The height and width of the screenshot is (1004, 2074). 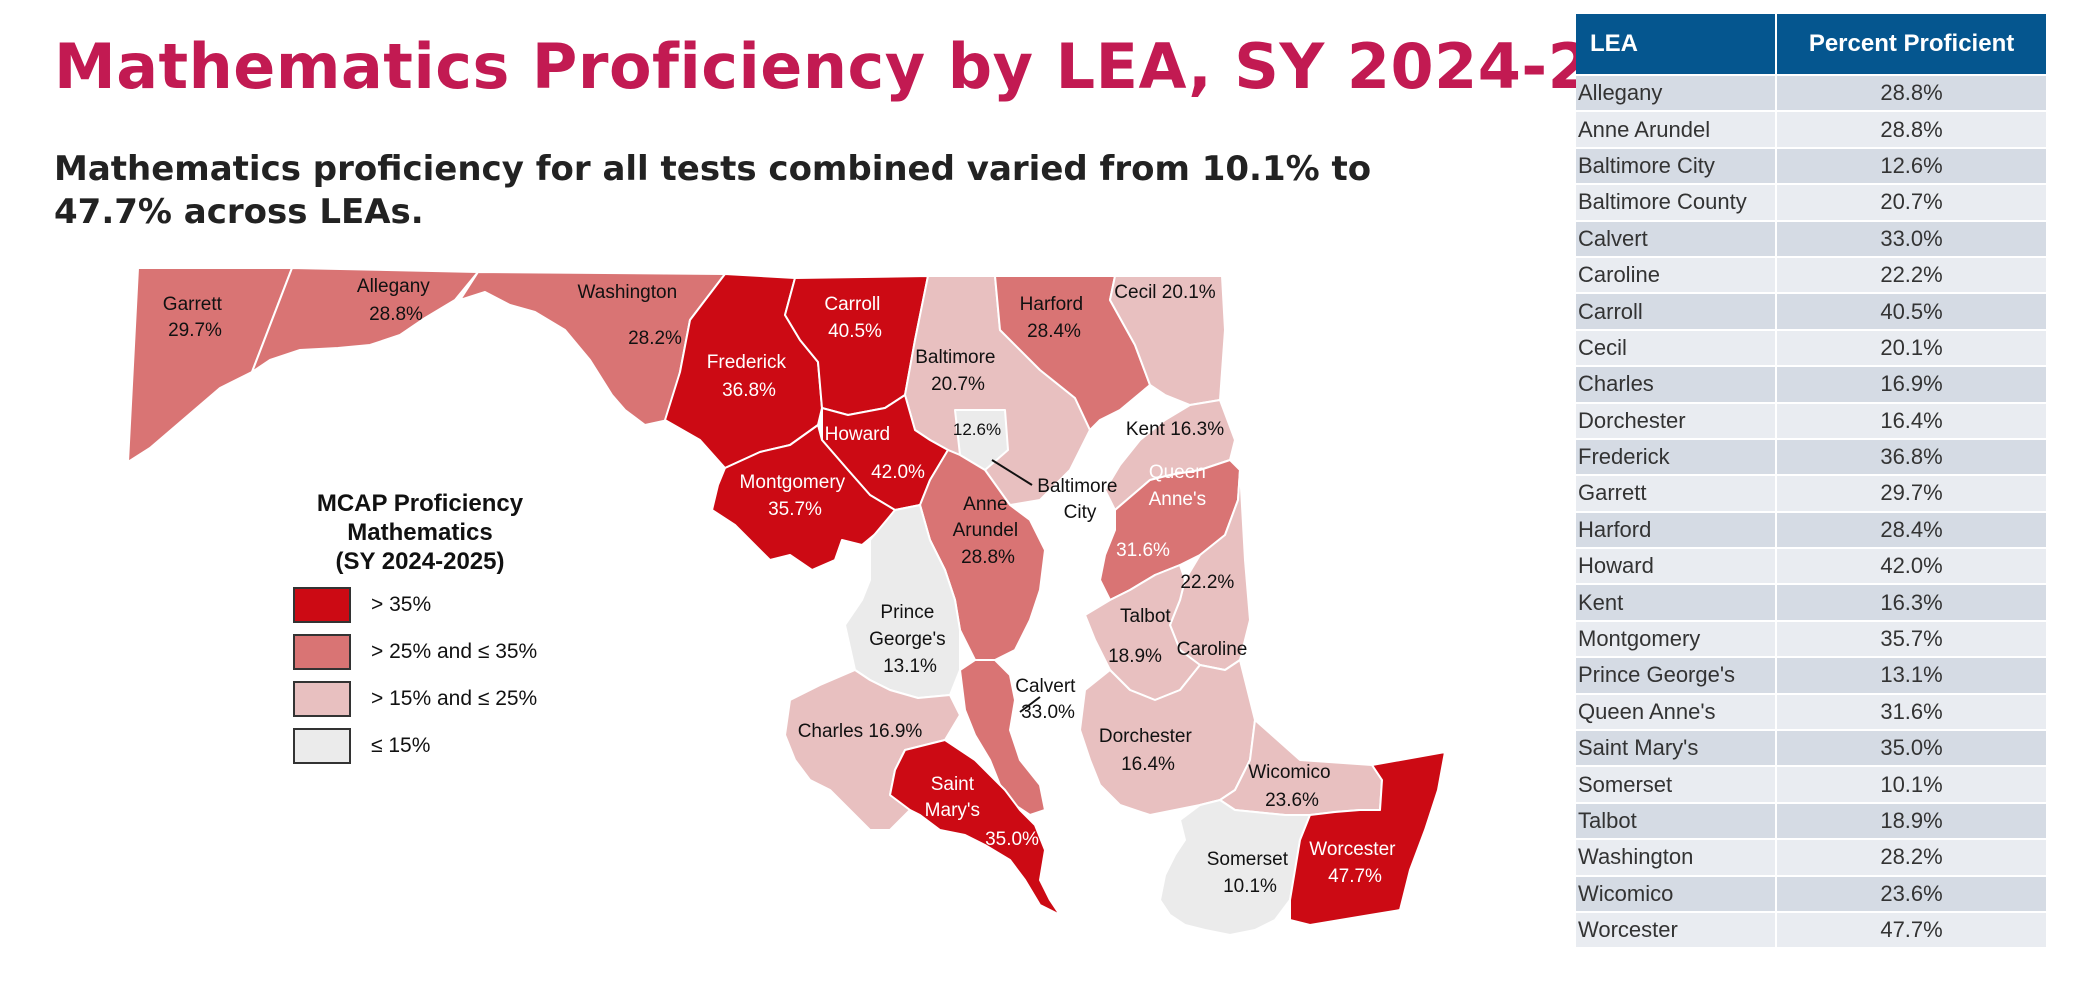 What do you see at coordinates (1910, 347) in the screenshot?
I see `cell-percent: 20.1%` at bounding box center [1910, 347].